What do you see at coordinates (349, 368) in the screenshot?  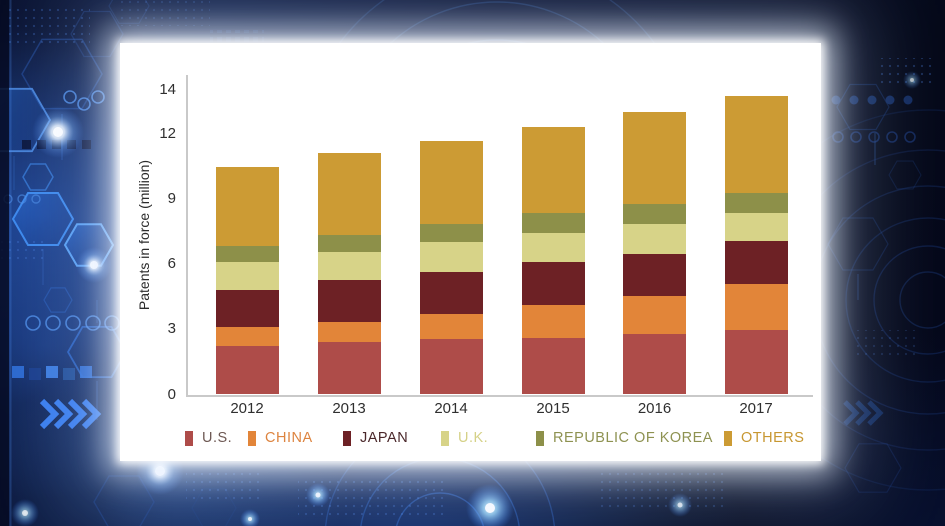 I see `bar-segment-2013-u-s` at bounding box center [349, 368].